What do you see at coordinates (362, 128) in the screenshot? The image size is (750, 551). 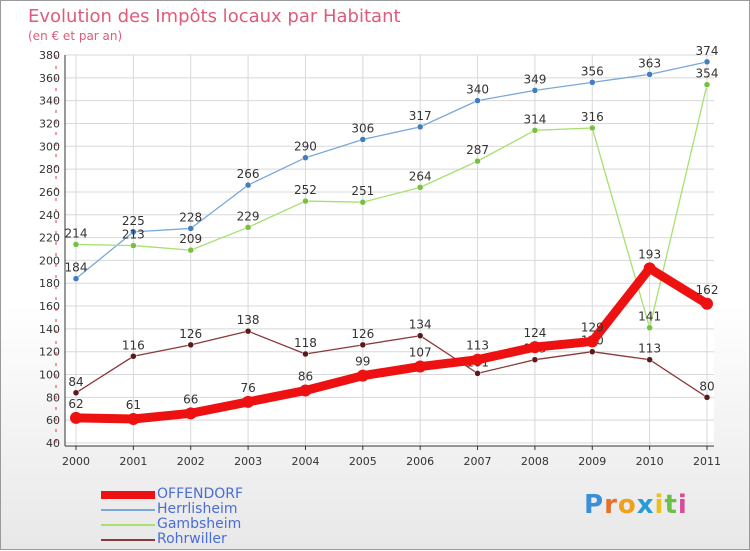 I see `data-label-herrlisheim: 306` at bounding box center [362, 128].